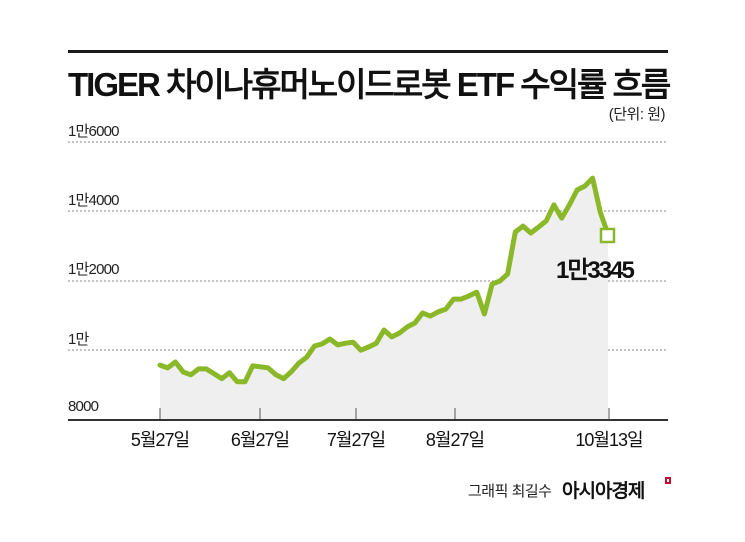 The height and width of the screenshot is (542, 745). Describe the element at coordinates (510, 491) in the screenshot. I see `graphic-credit: 그래픽 최길수` at that location.